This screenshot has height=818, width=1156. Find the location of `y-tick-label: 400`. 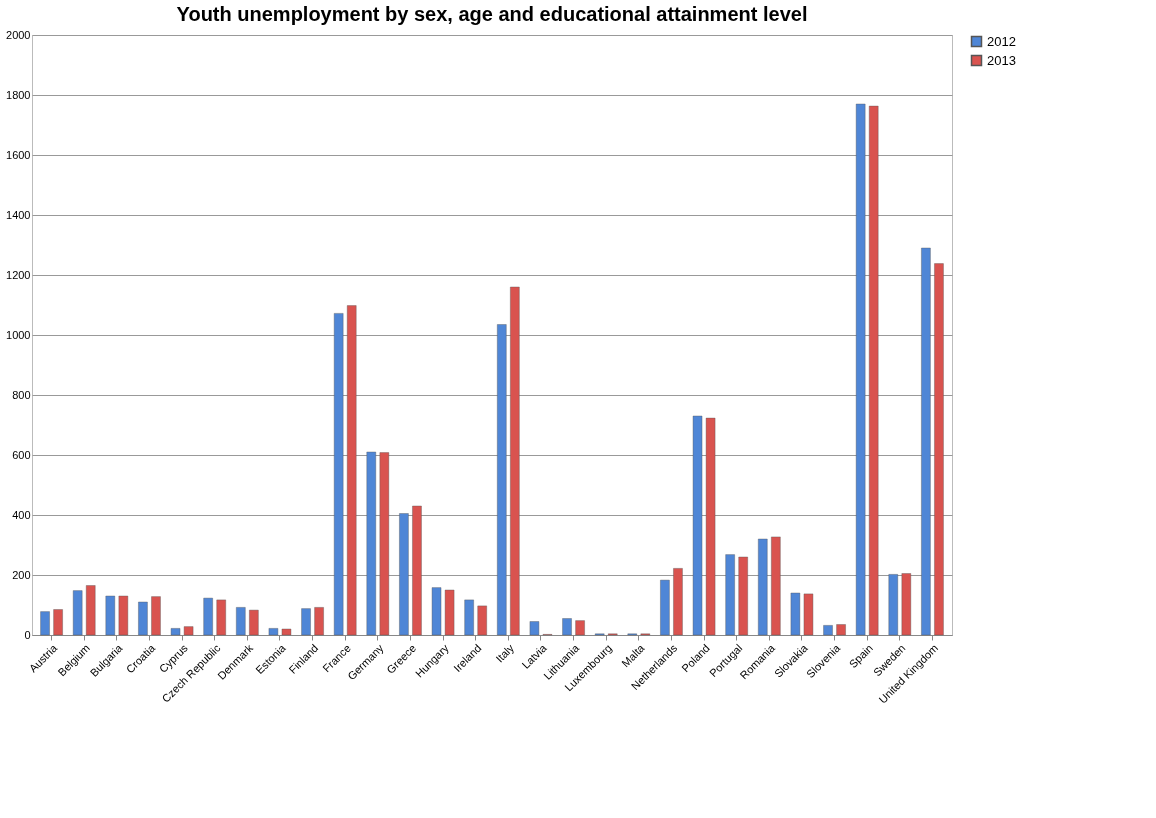

y-tick-label: 400 is located at coordinates (21, 514).